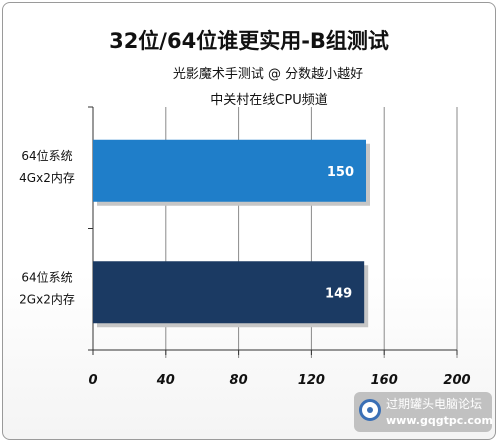 The height and width of the screenshot is (444, 500). What do you see at coordinates (456, 380) in the screenshot?
I see `x-tick-label: 200` at bounding box center [456, 380].